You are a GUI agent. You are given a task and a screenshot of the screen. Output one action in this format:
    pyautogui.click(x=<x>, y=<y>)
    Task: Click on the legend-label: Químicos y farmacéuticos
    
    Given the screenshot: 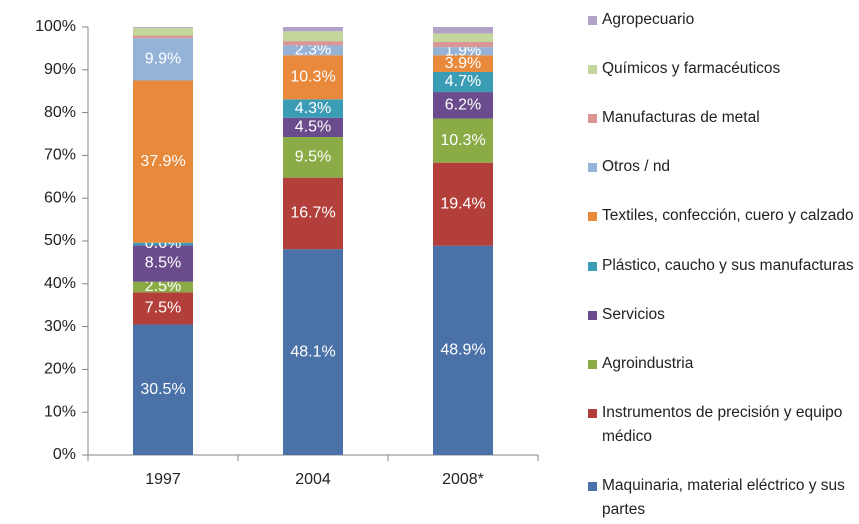 What is the action you would take?
    pyautogui.click(x=691, y=69)
    